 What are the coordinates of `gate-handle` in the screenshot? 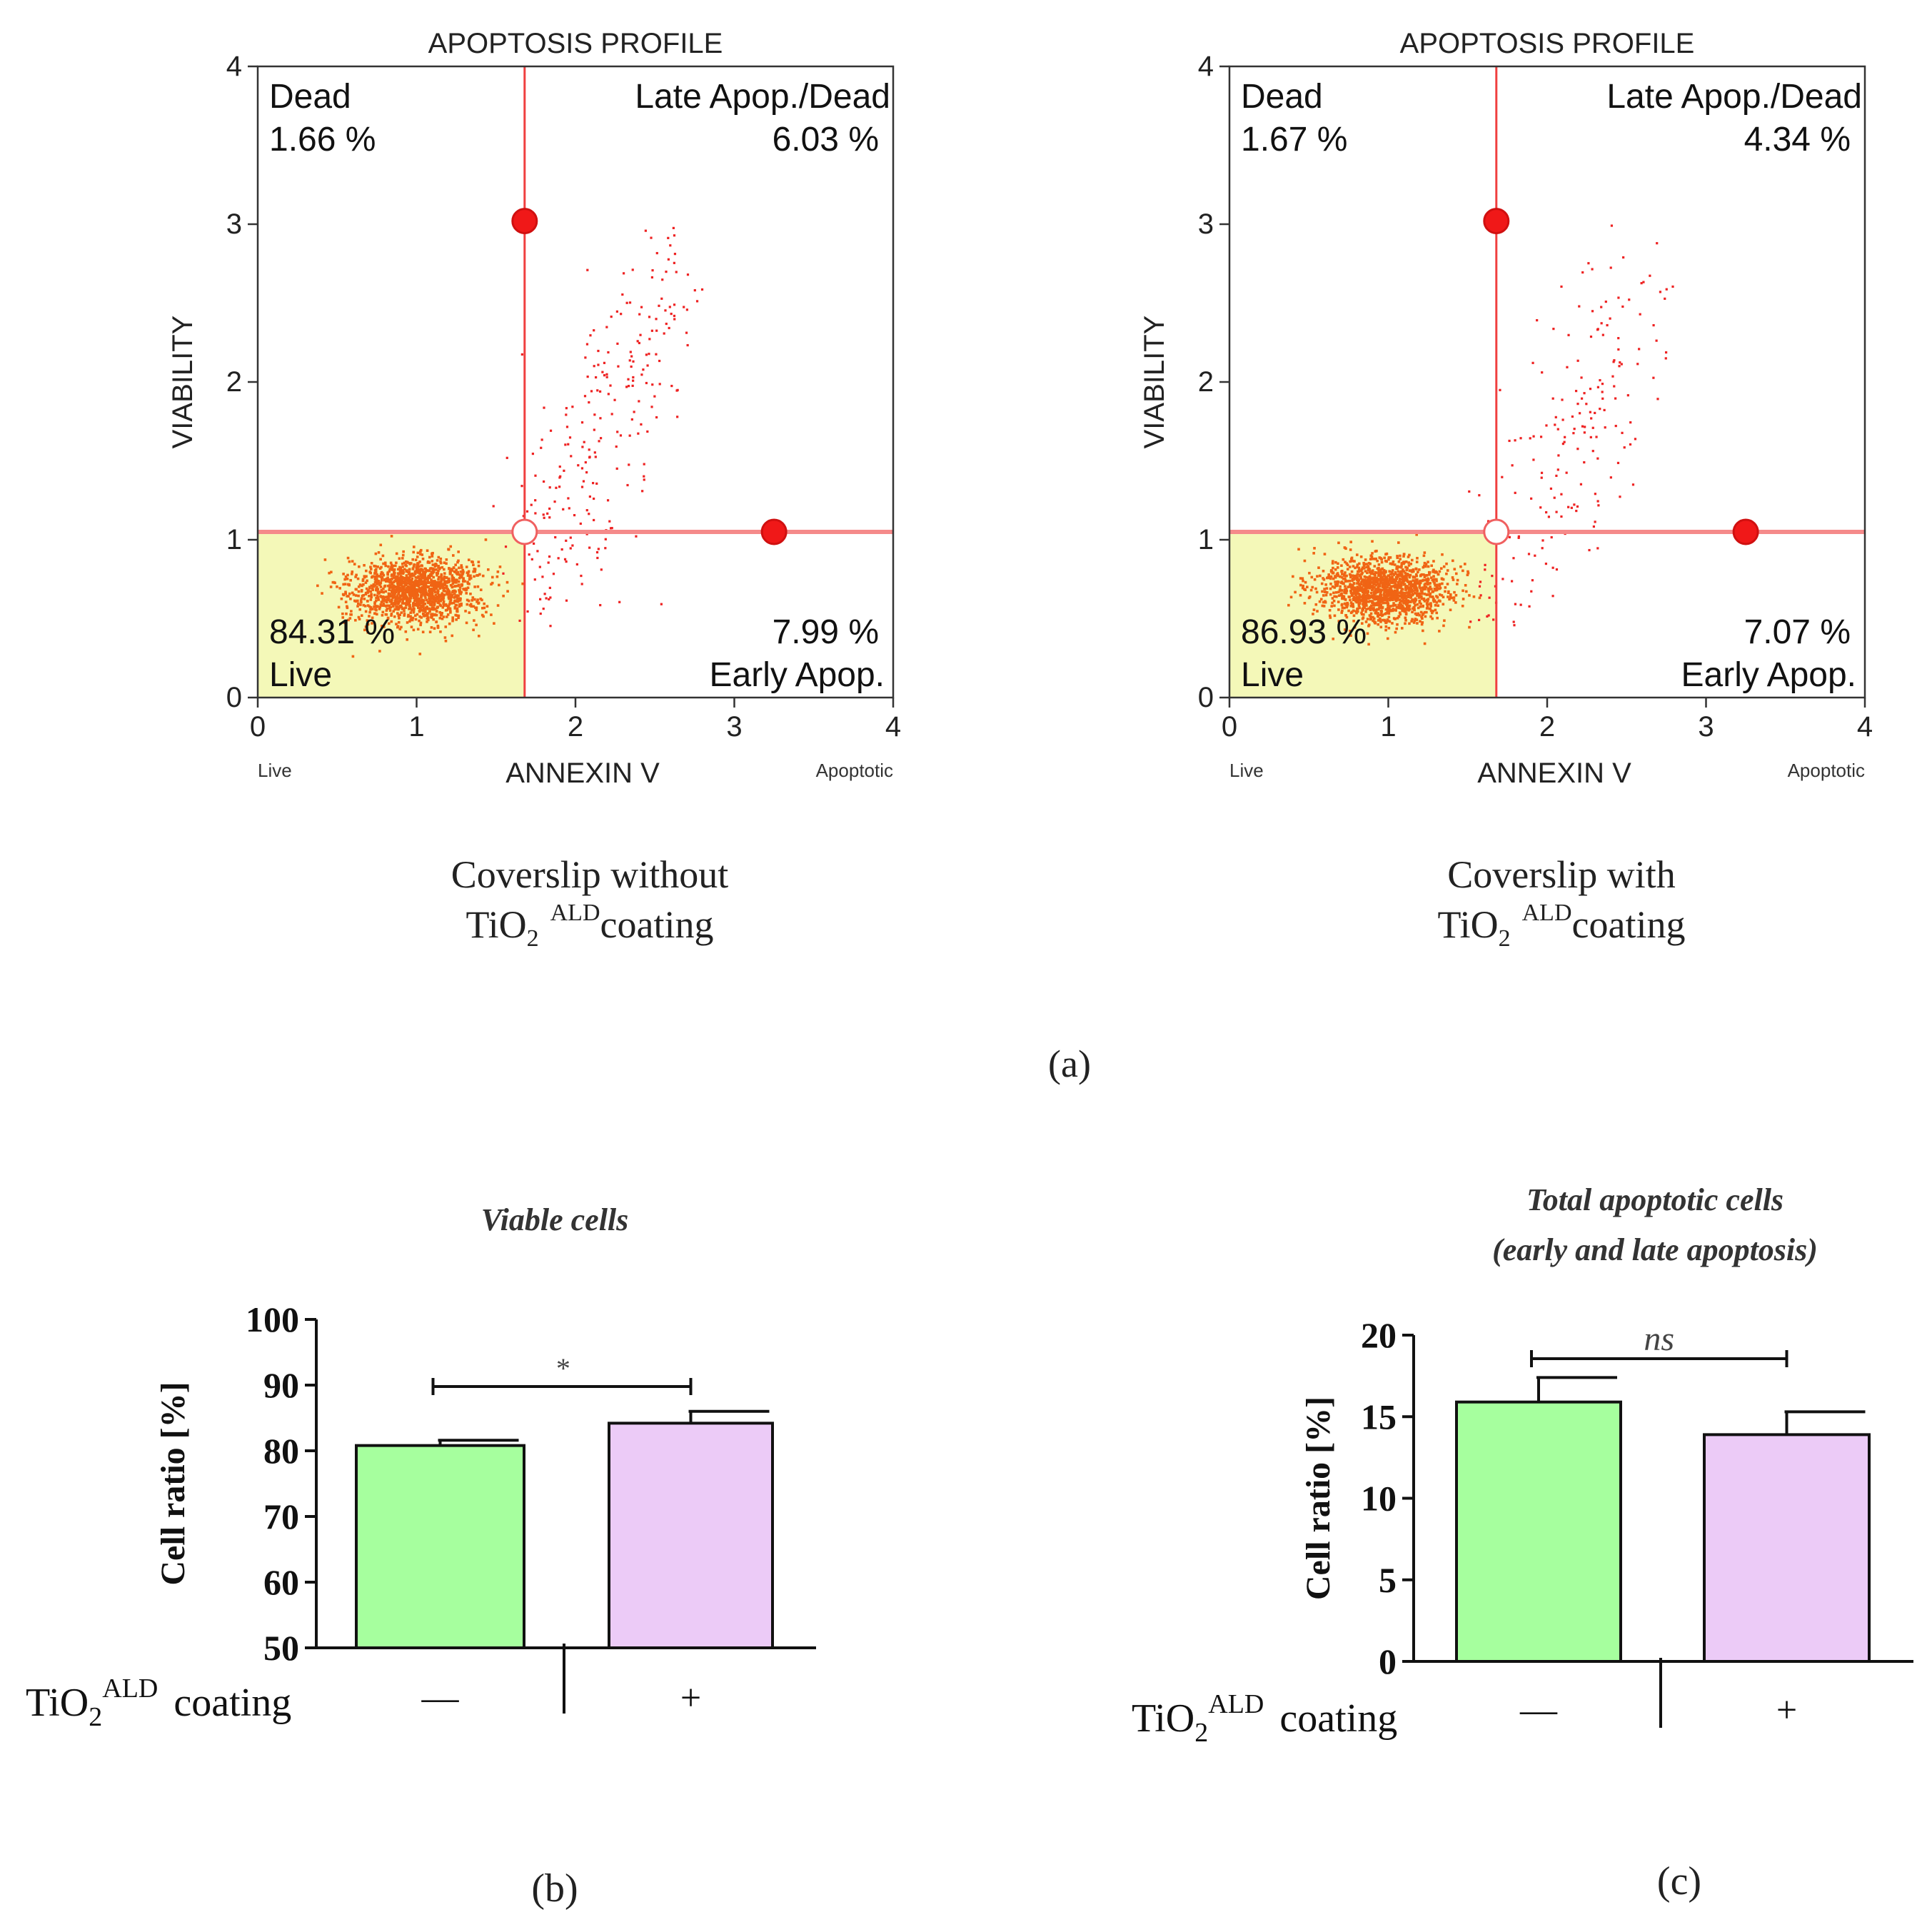 It's located at (774, 532).